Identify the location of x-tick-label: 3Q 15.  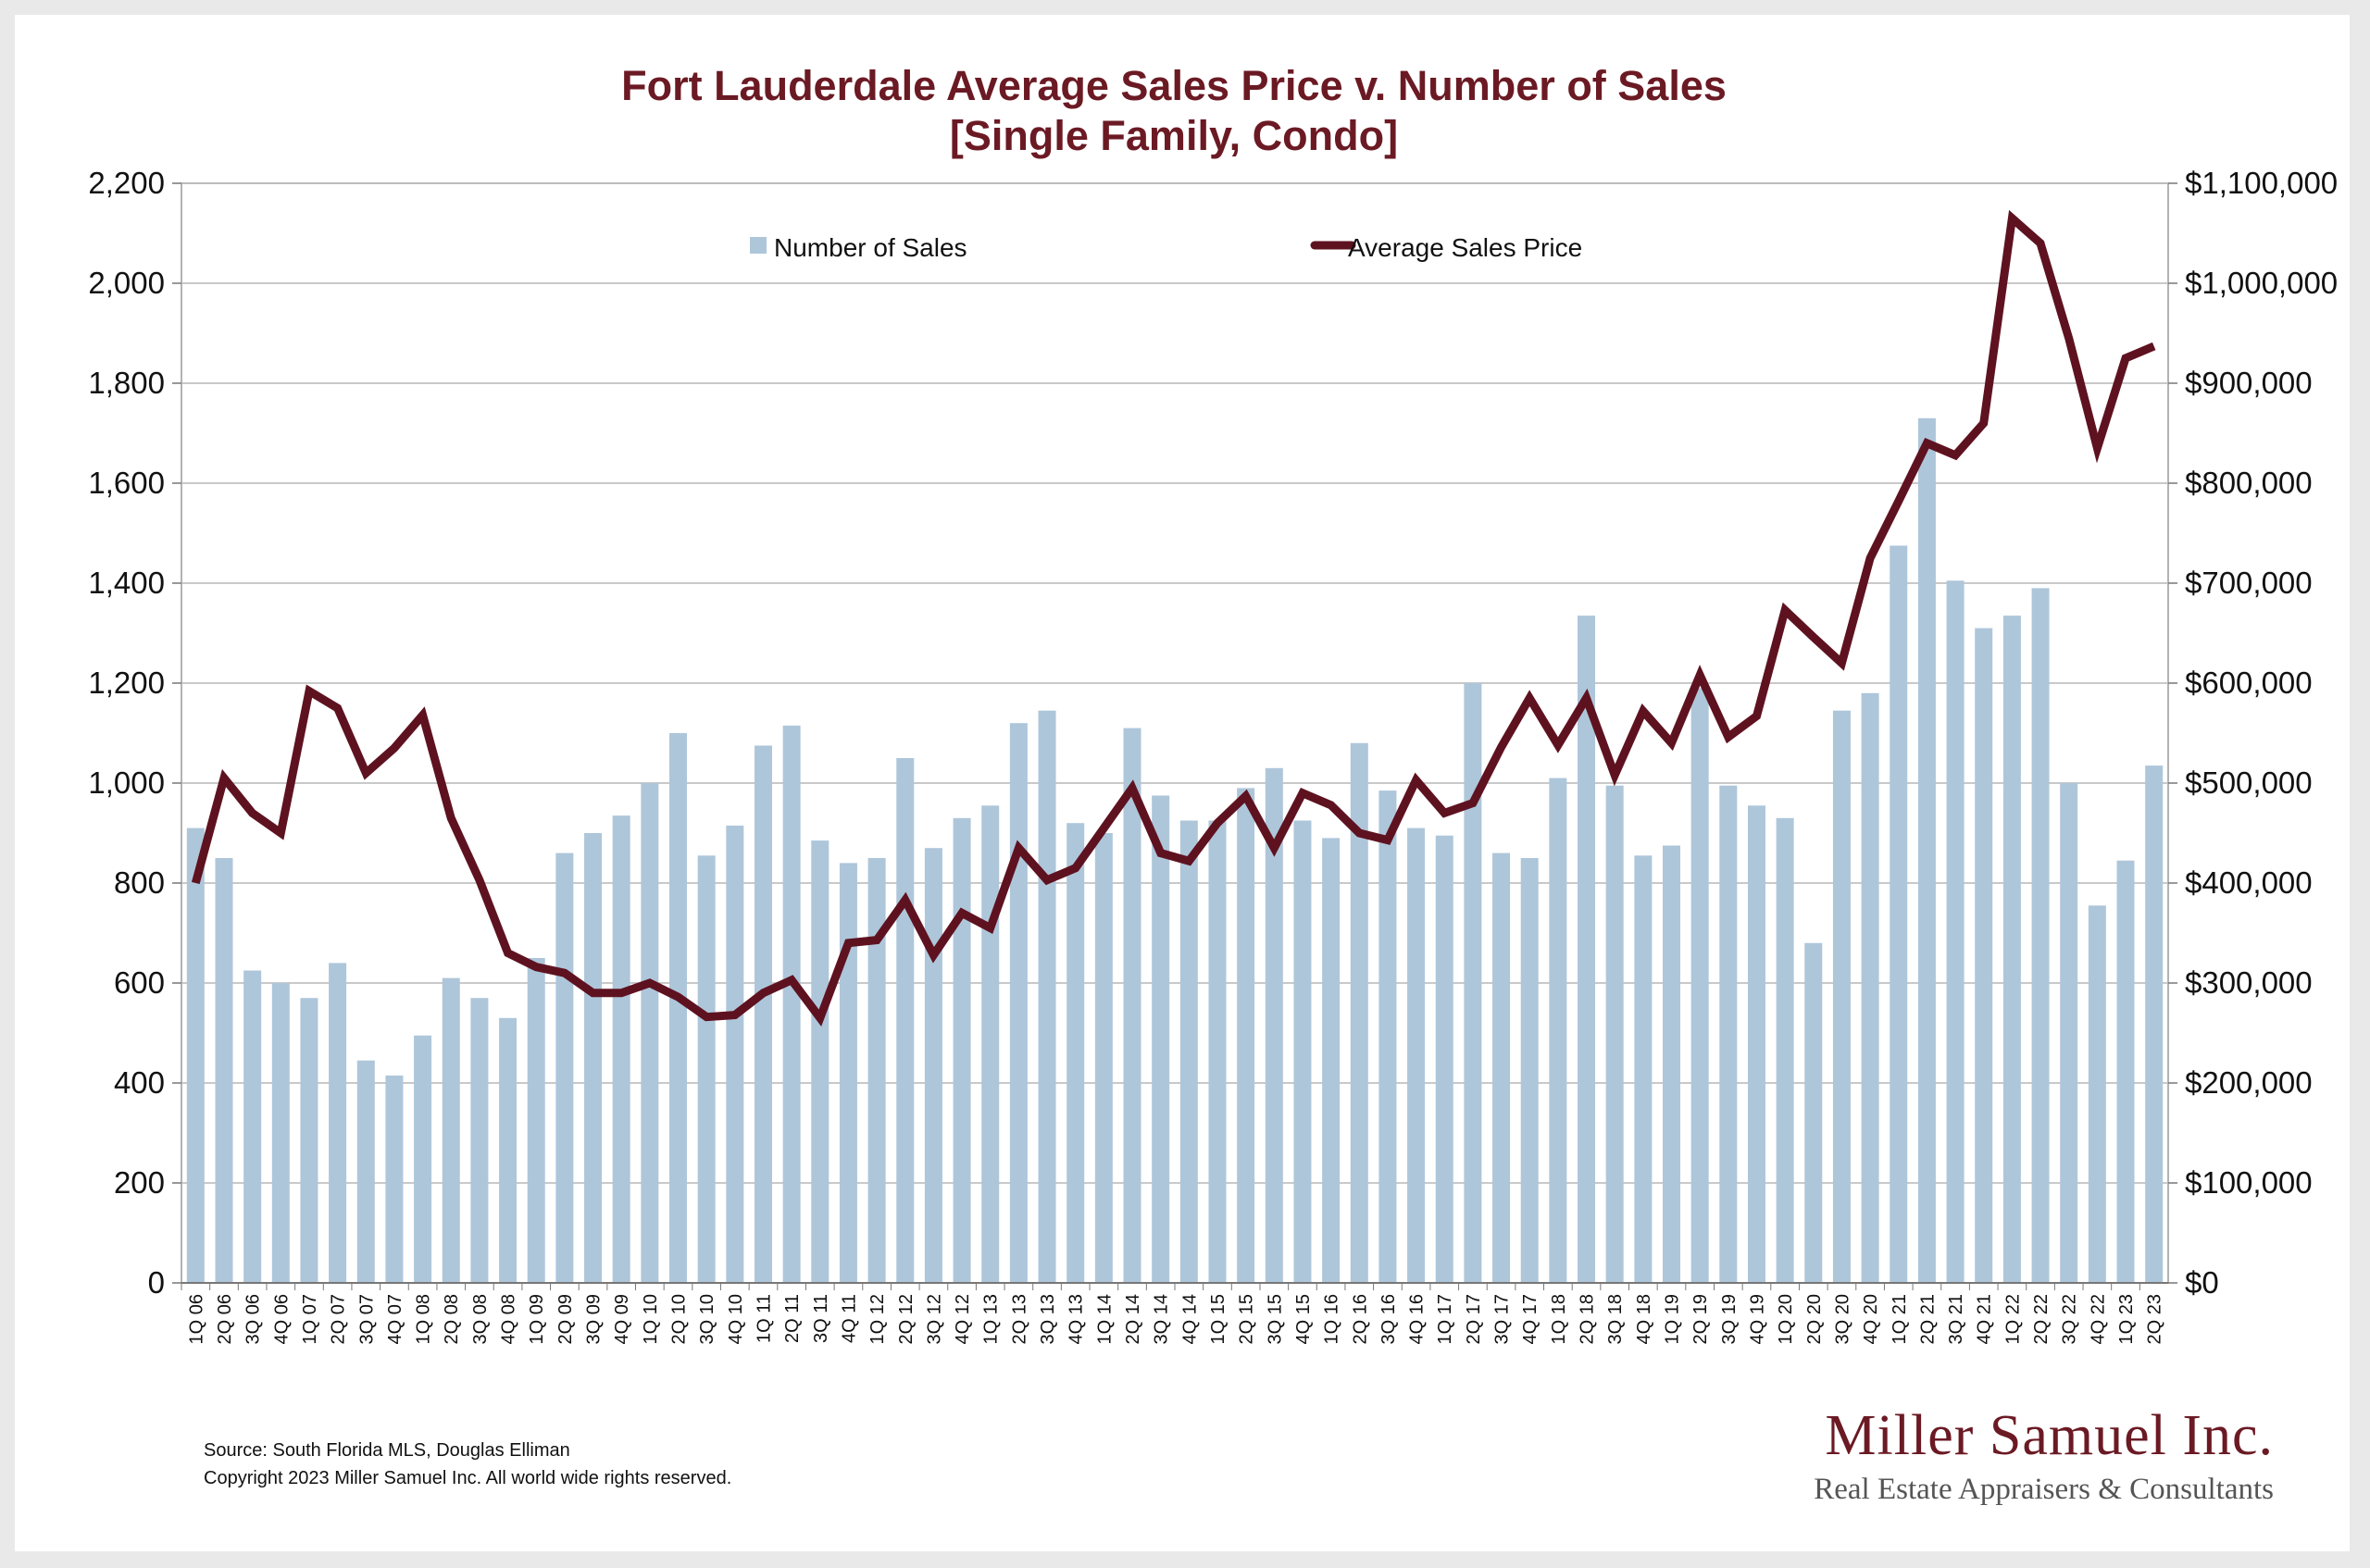
(1275, 1319).